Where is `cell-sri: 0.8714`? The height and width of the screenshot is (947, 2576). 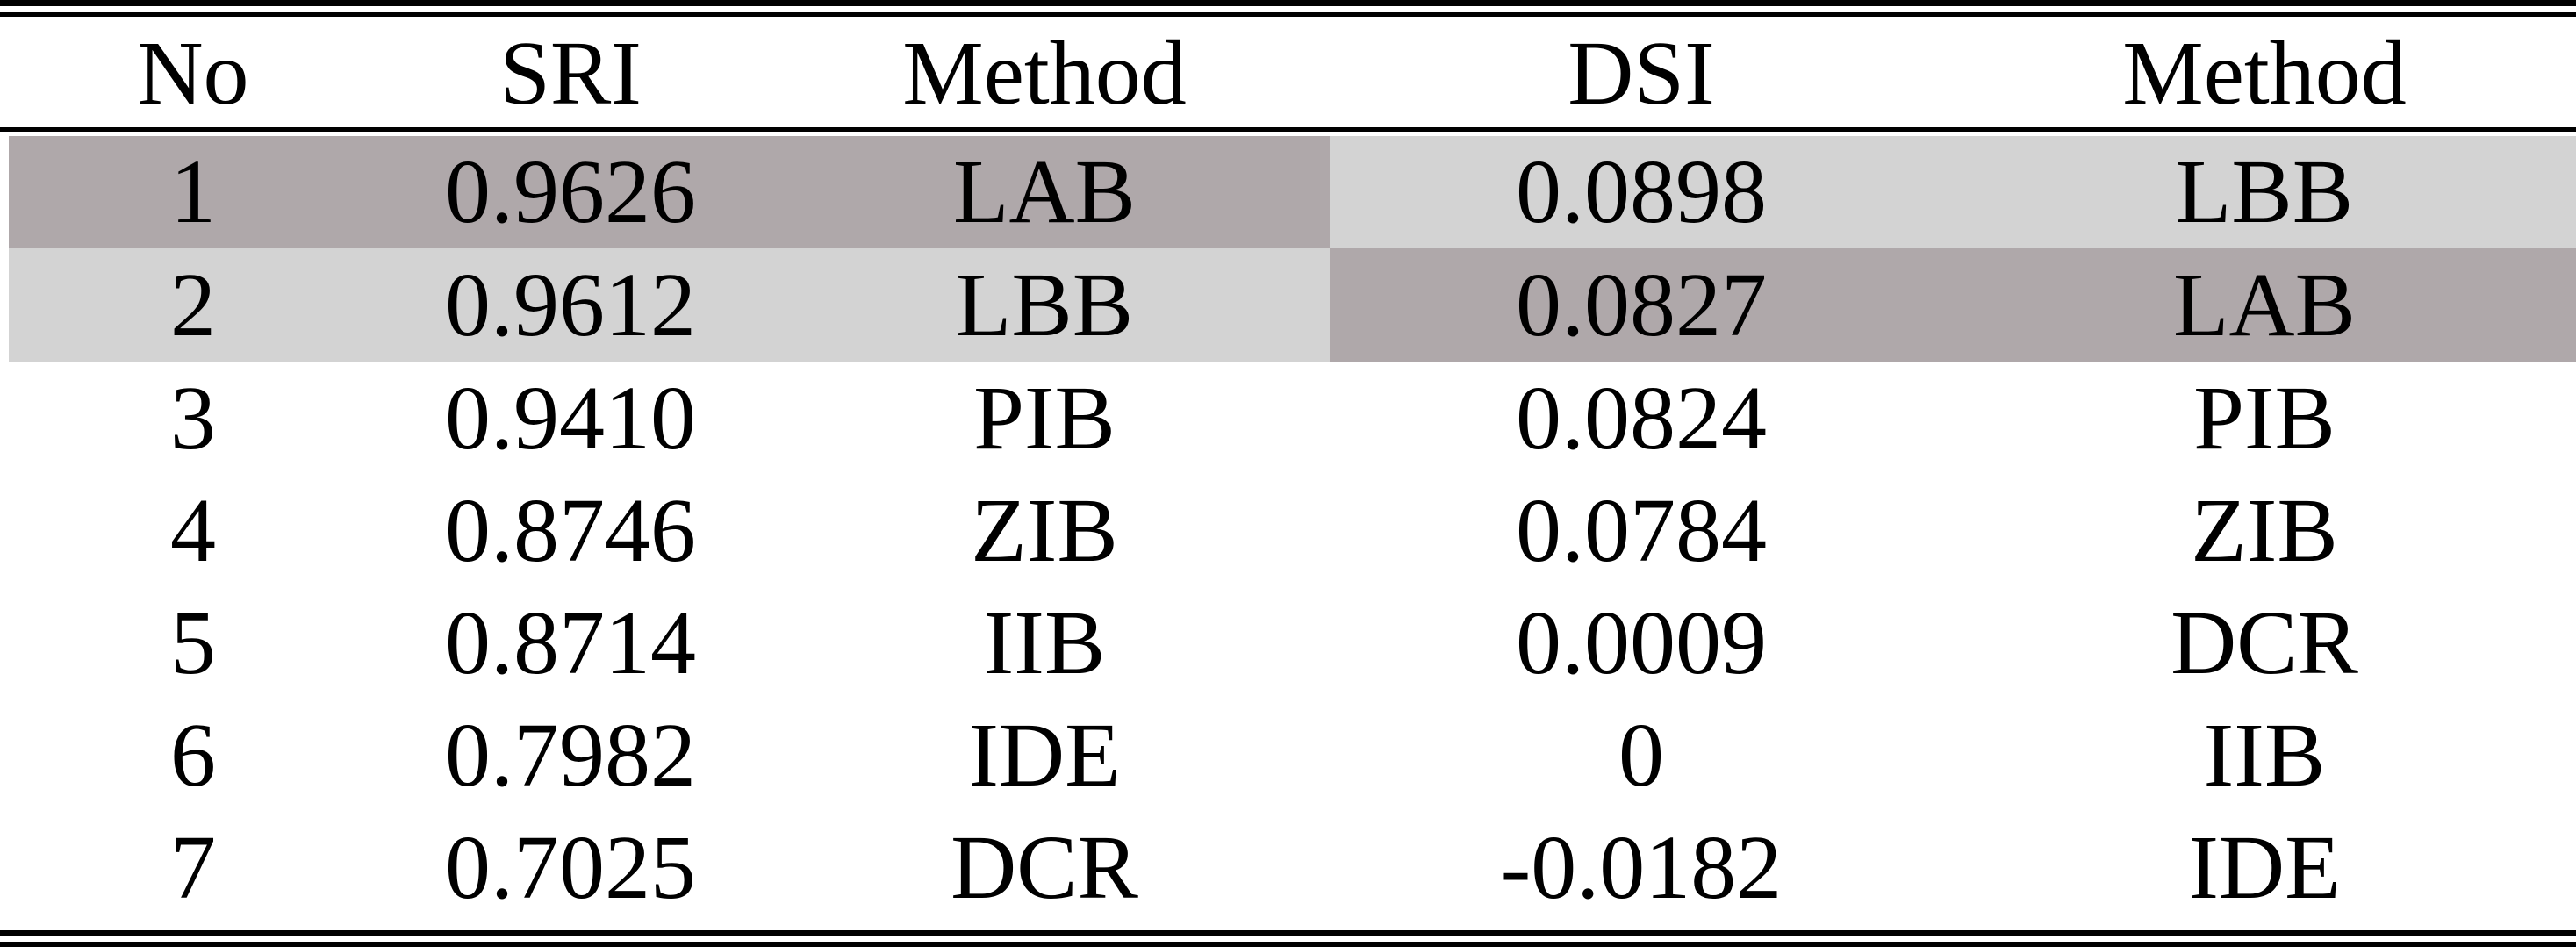 cell-sri: 0.8714 is located at coordinates (570, 642).